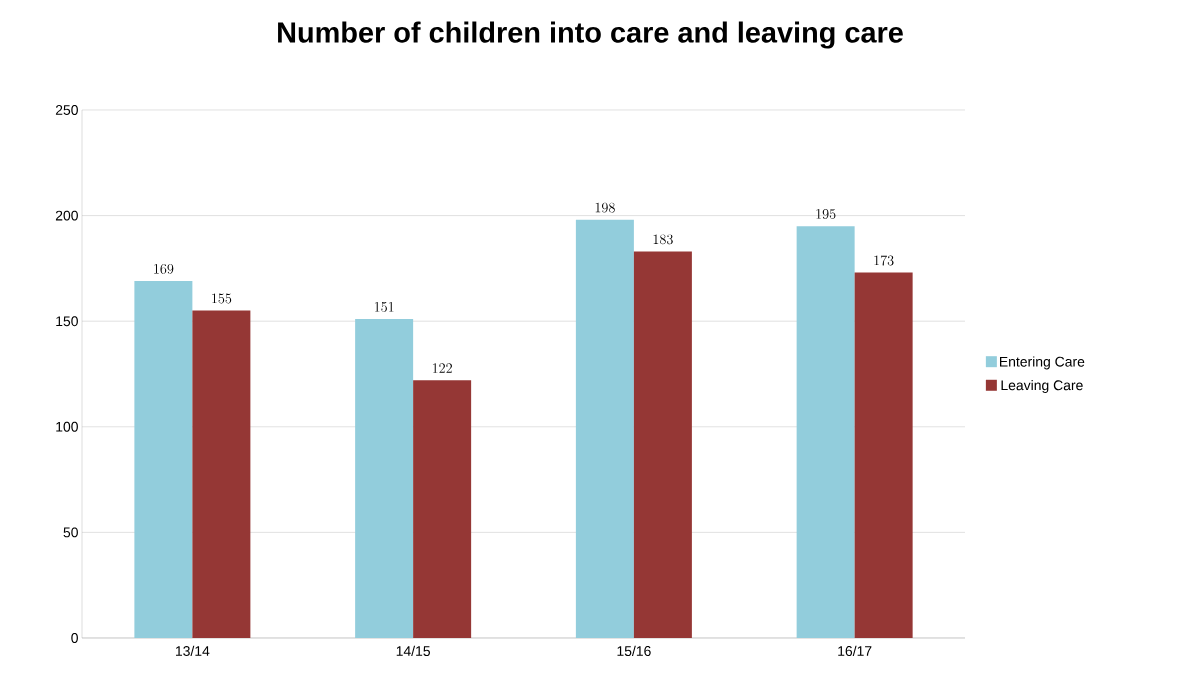  What do you see at coordinates (1042, 363) in the screenshot?
I see `legend-label: Entering Care` at bounding box center [1042, 363].